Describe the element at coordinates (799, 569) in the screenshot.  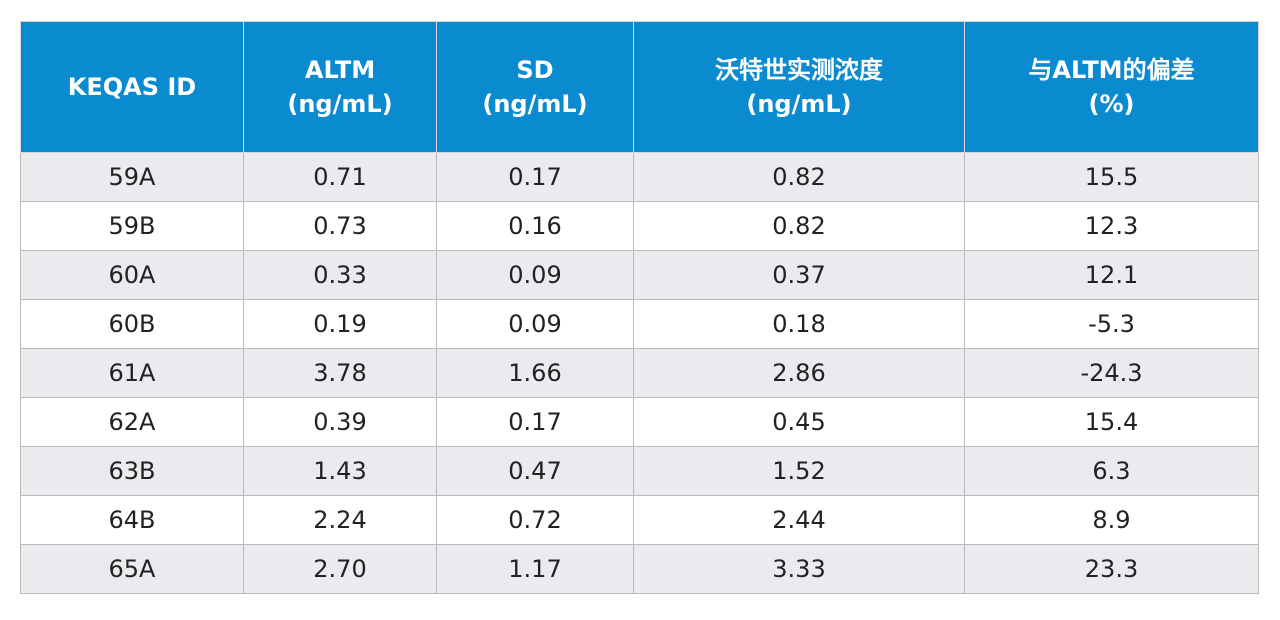
I see `cell-measured-concentration: 3.33` at that location.